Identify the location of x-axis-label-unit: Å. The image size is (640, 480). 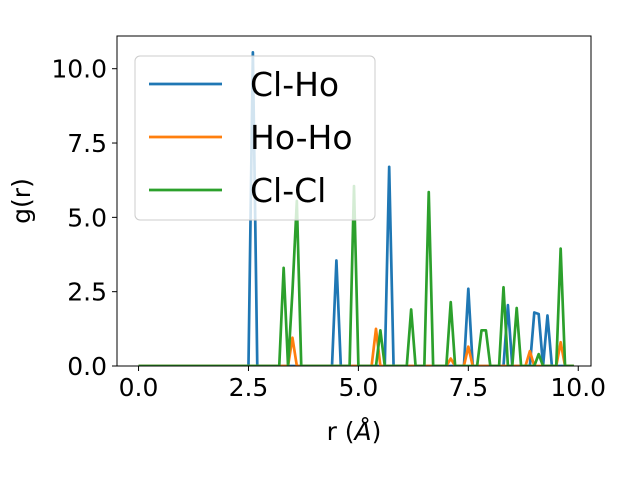
(362, 431).